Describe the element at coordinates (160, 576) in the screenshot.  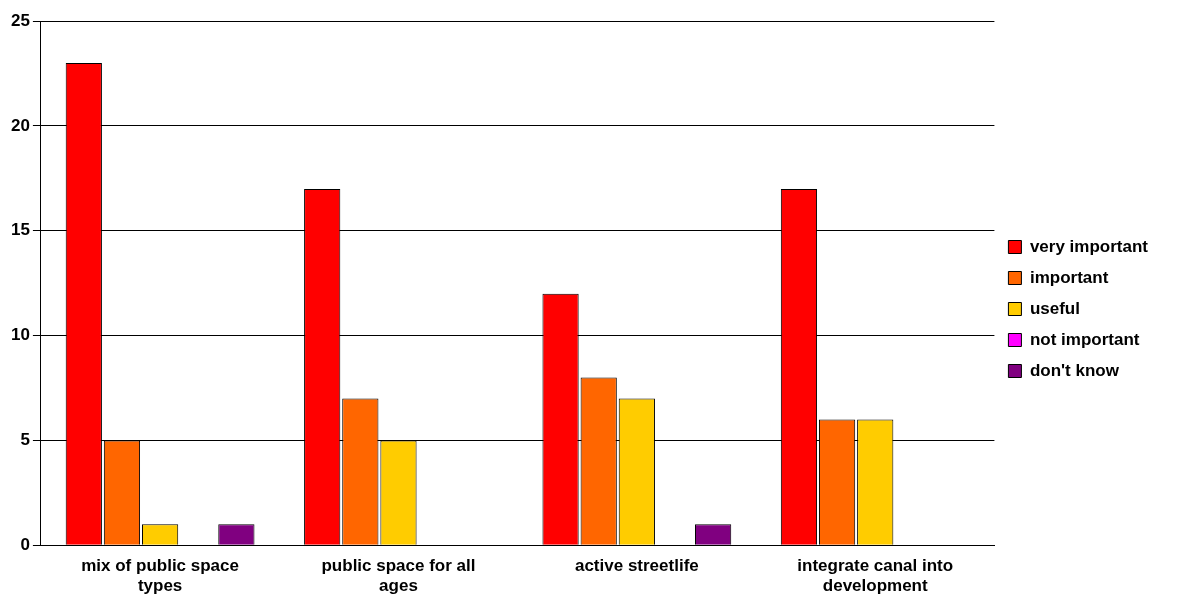
I see `x-tick-label: mix of public space types` at that location.